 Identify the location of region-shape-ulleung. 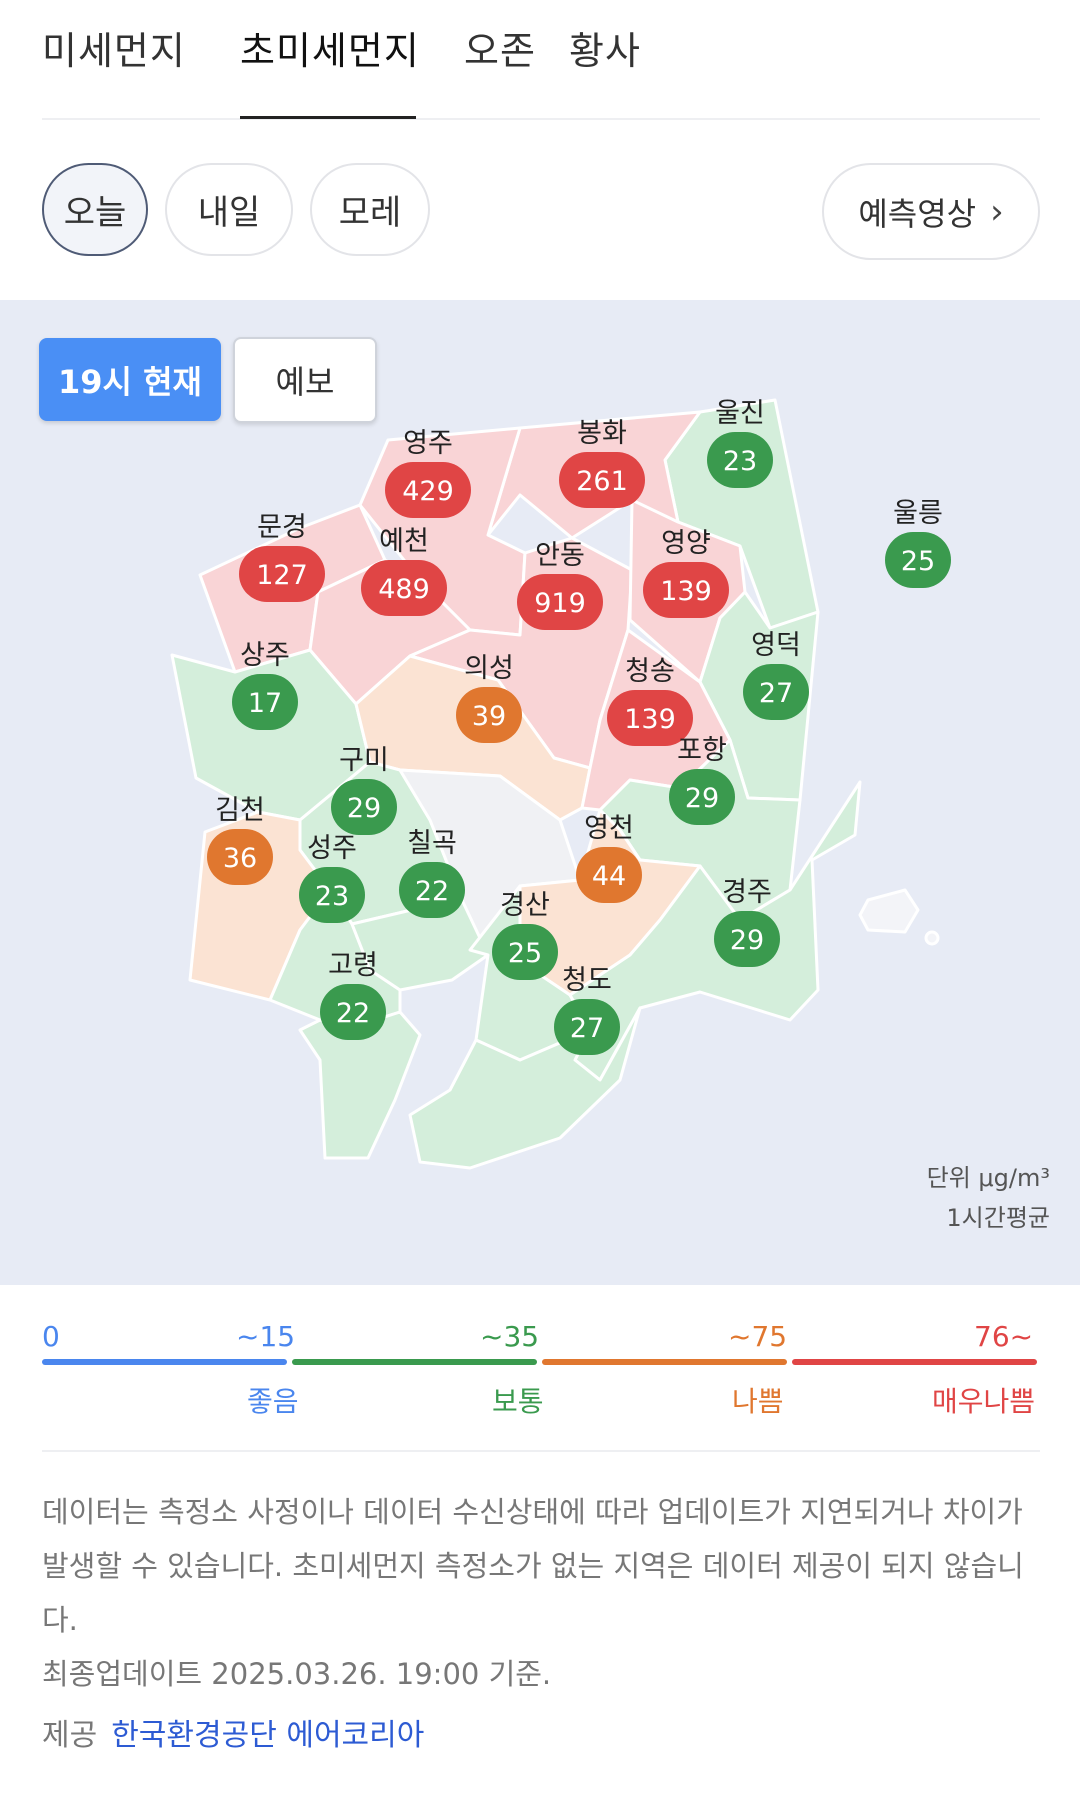
(889, 911).